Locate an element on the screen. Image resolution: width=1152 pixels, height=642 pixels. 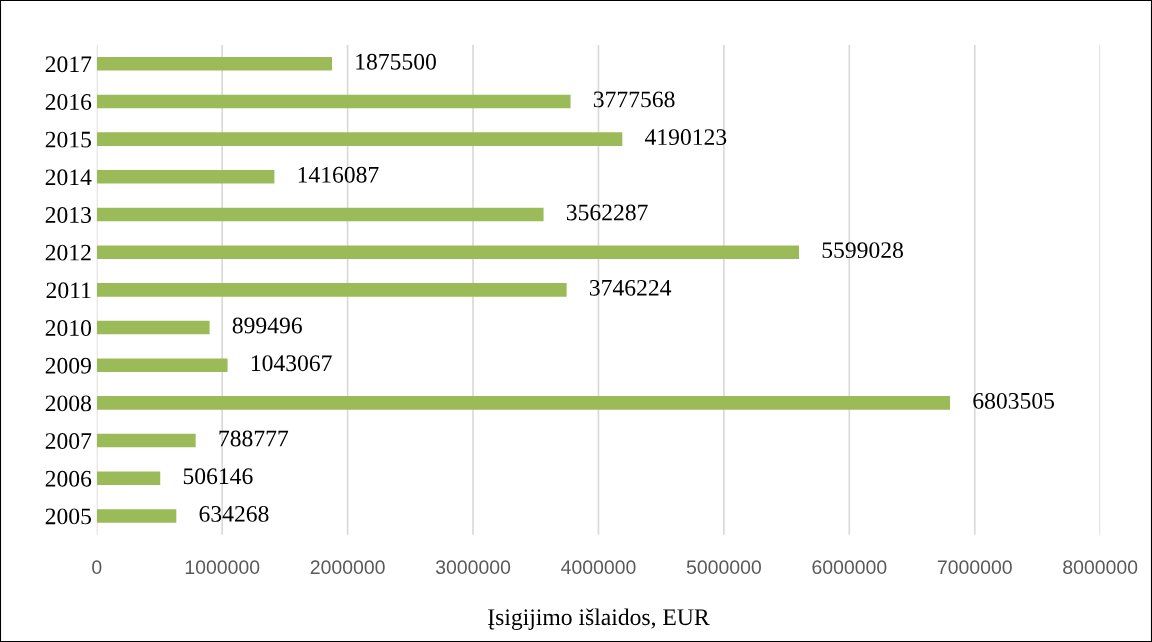
y-tick-label: 2006 is located at coordinates (68, 478).